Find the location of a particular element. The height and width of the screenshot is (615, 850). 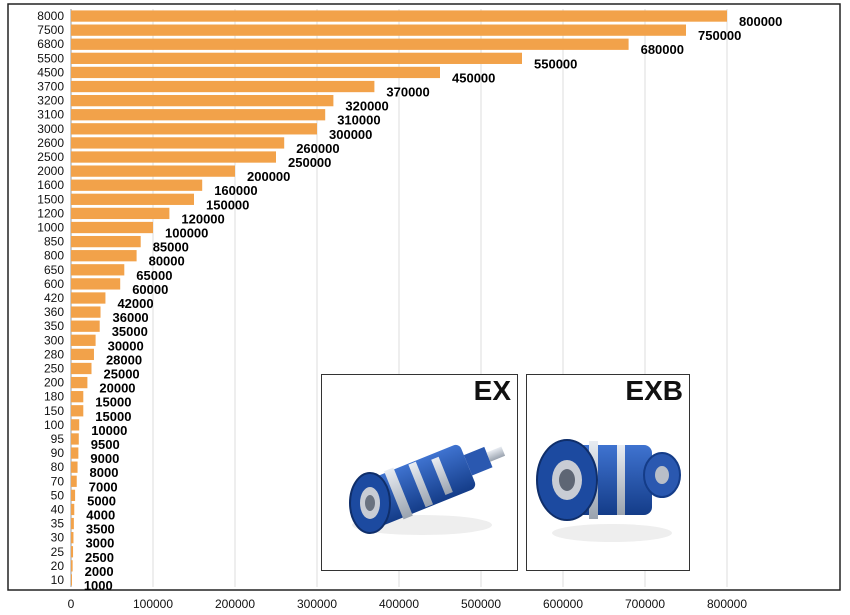

y-tick-label: 280 is located at coordinates (54, 354).